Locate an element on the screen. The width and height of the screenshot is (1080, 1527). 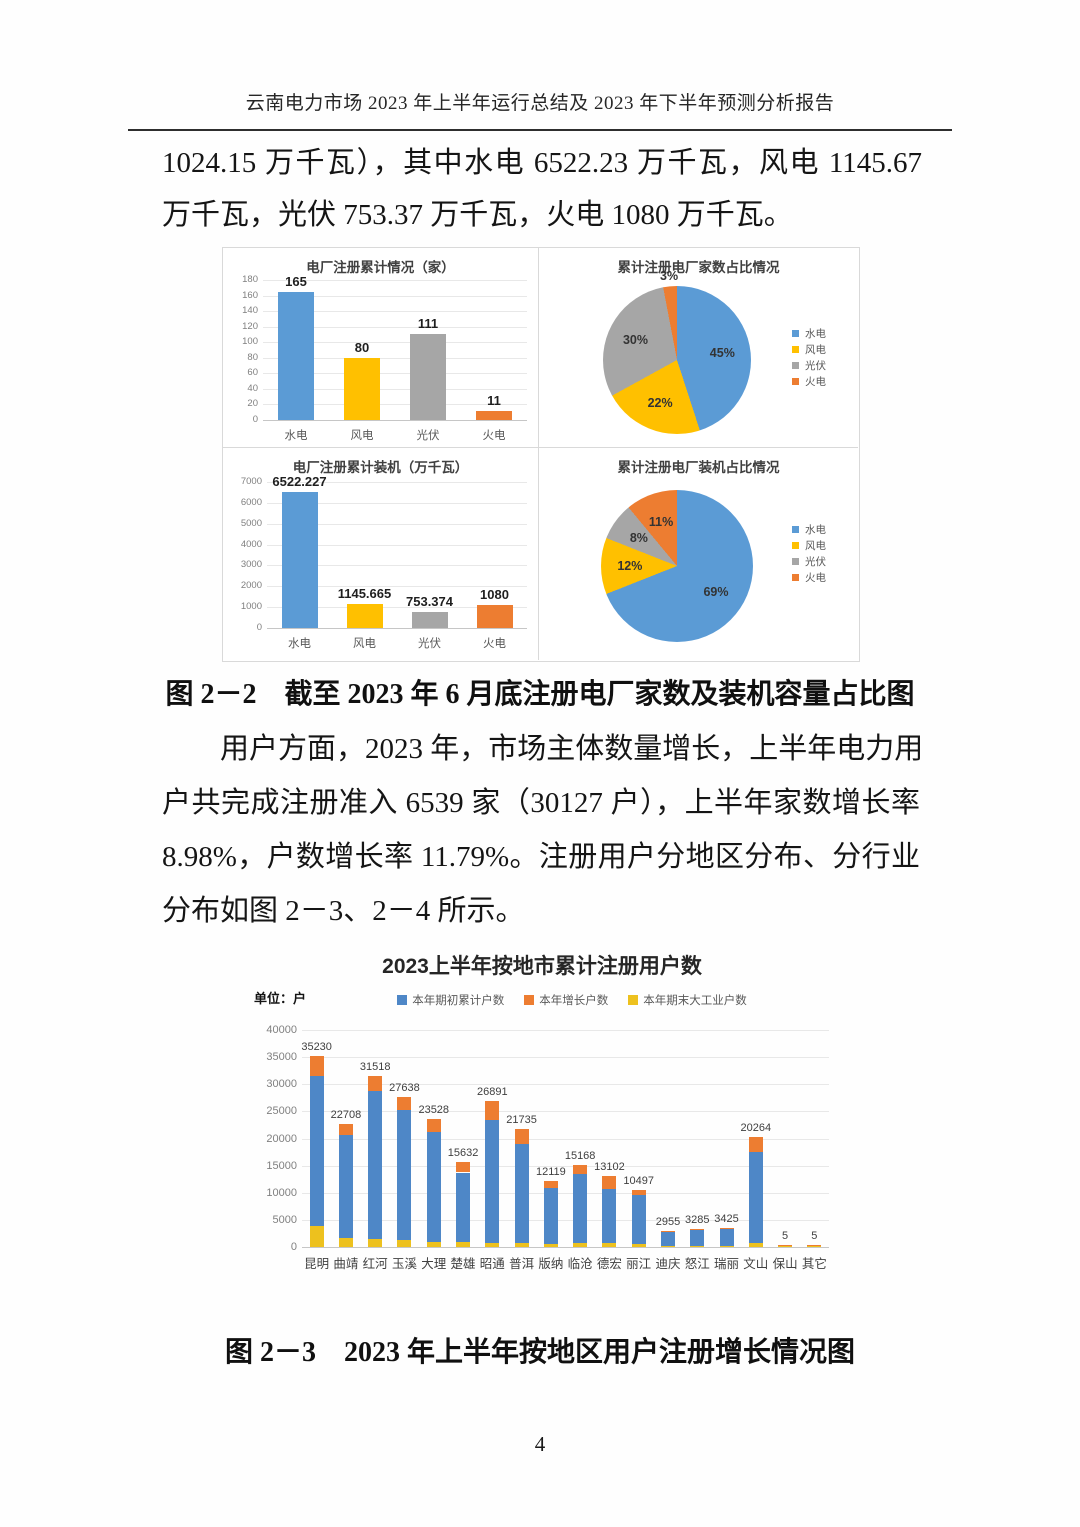
y-axis-tick-label: 180 is located at coordinates (250, 279).